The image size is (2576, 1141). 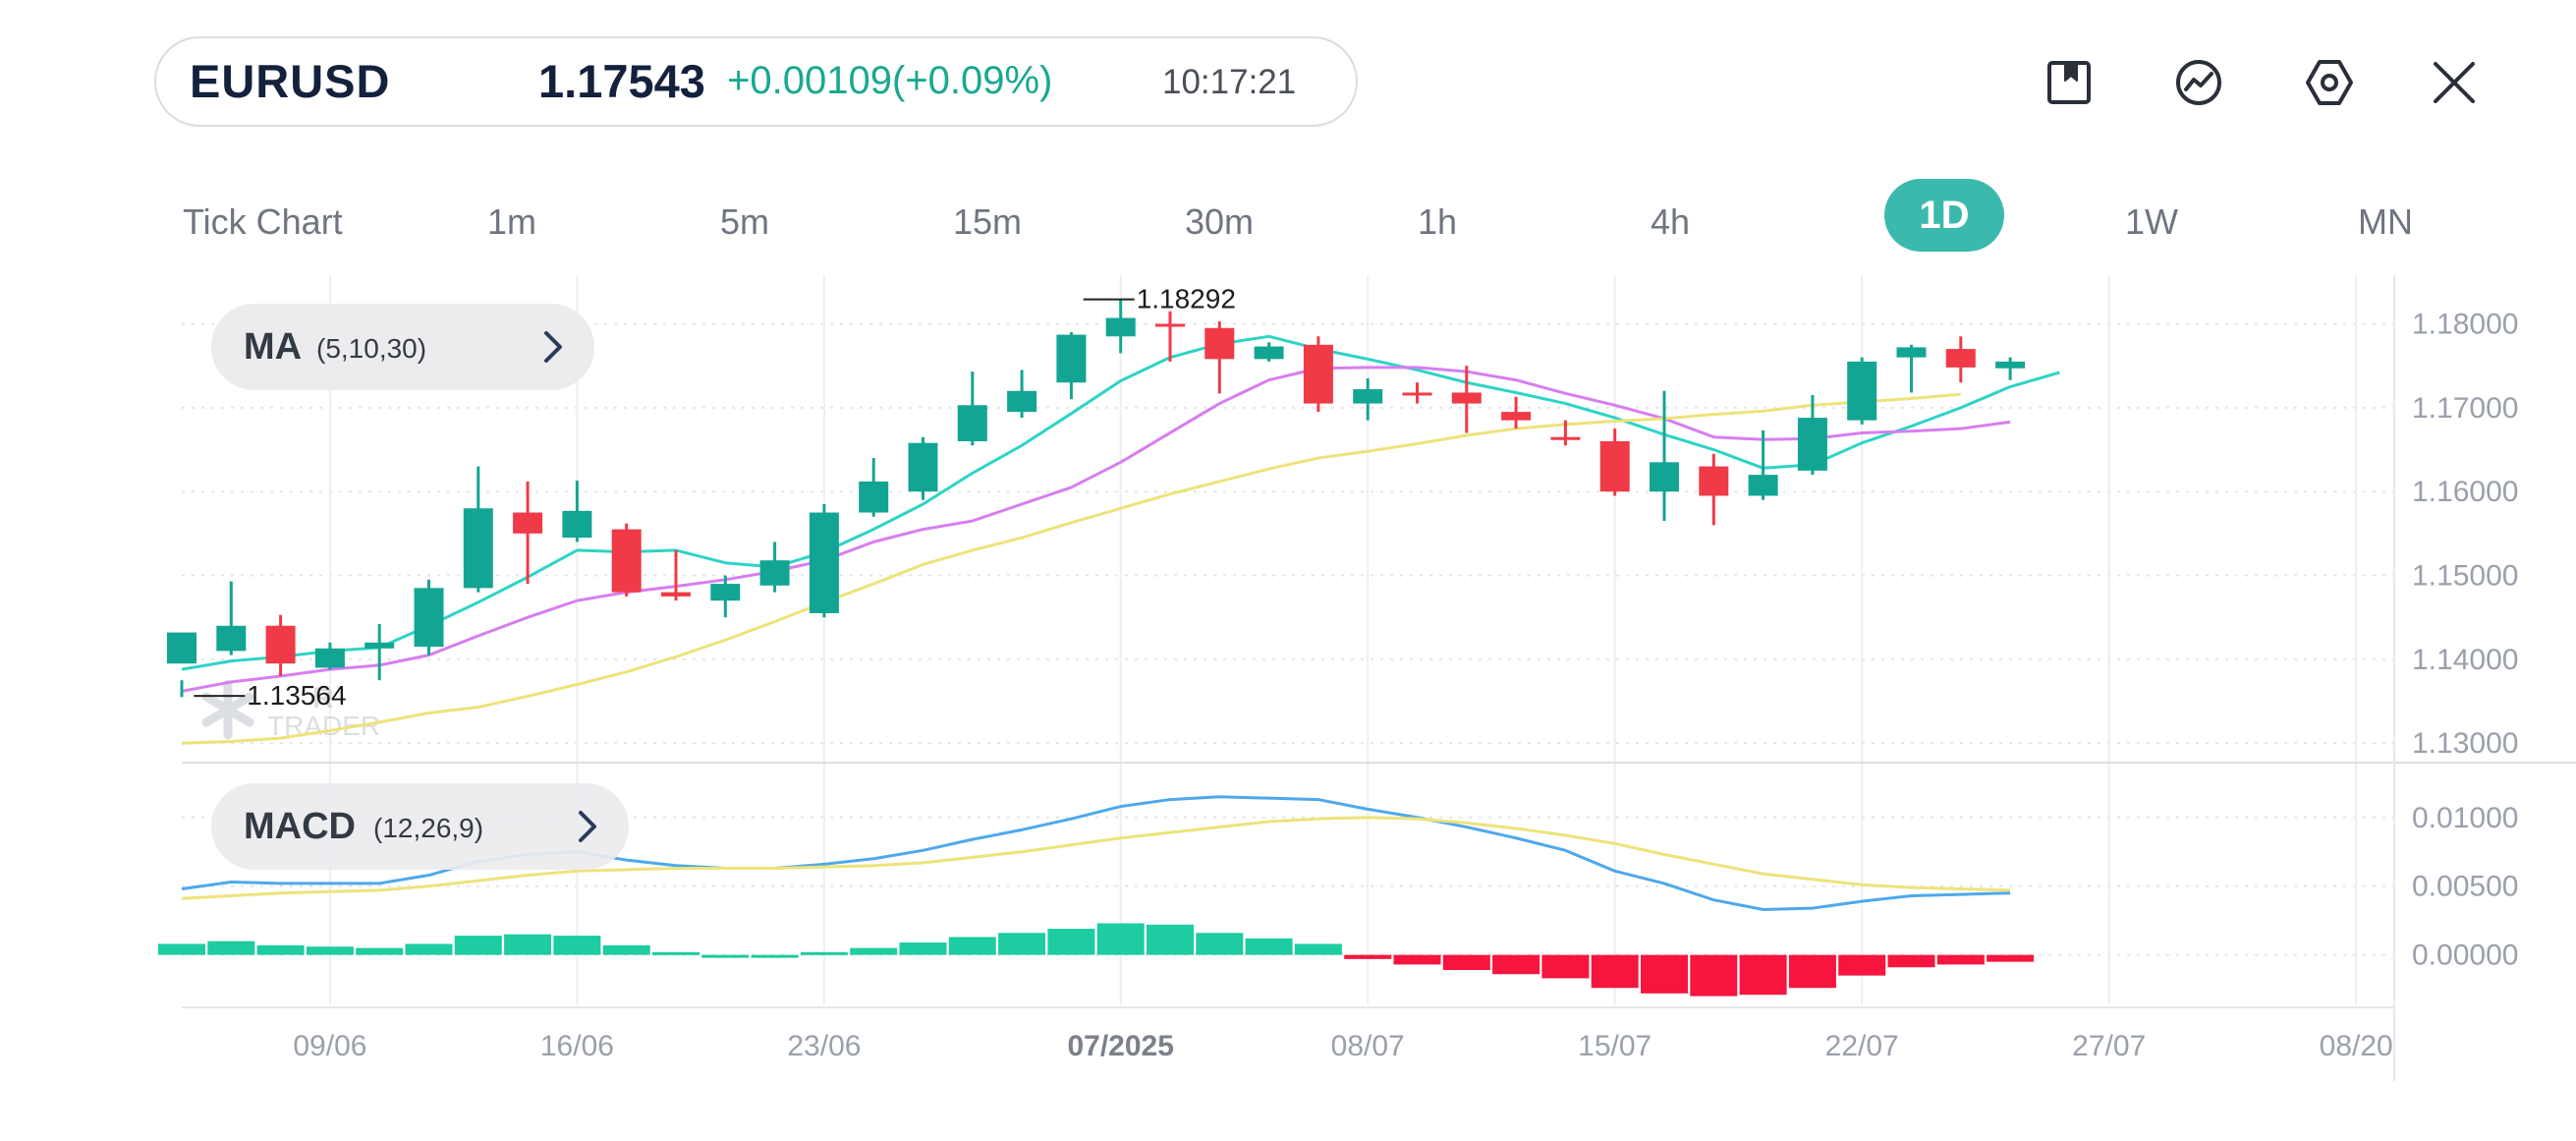 I want to click on annotation-label: 1.13564, so click(x=296, y=695).